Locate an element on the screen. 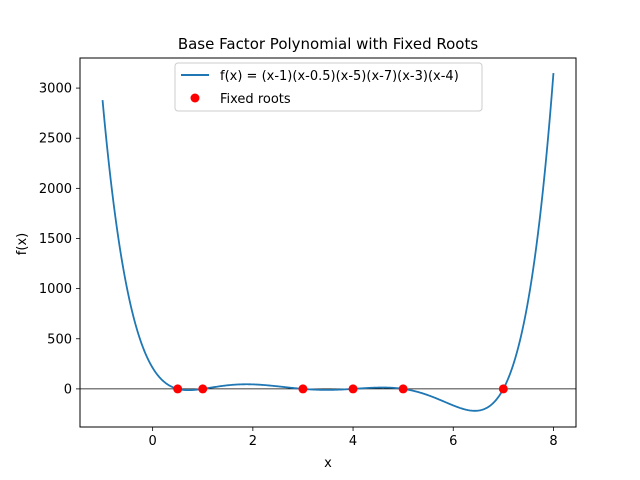  x-axis-label: x is located at coordinates (328, 463).